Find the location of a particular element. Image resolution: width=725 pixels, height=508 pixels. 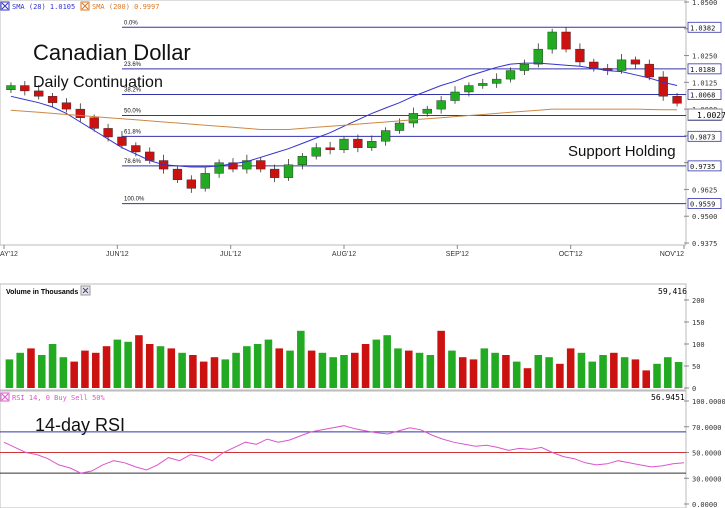

sma200-legend-label: SMA (200) 0.9997 is located at coordinates (125, 7).